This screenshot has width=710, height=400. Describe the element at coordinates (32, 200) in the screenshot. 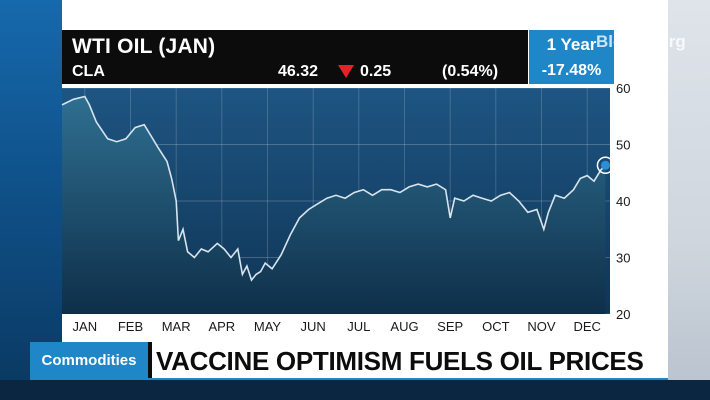

I see `background-left-stripe` at that location.